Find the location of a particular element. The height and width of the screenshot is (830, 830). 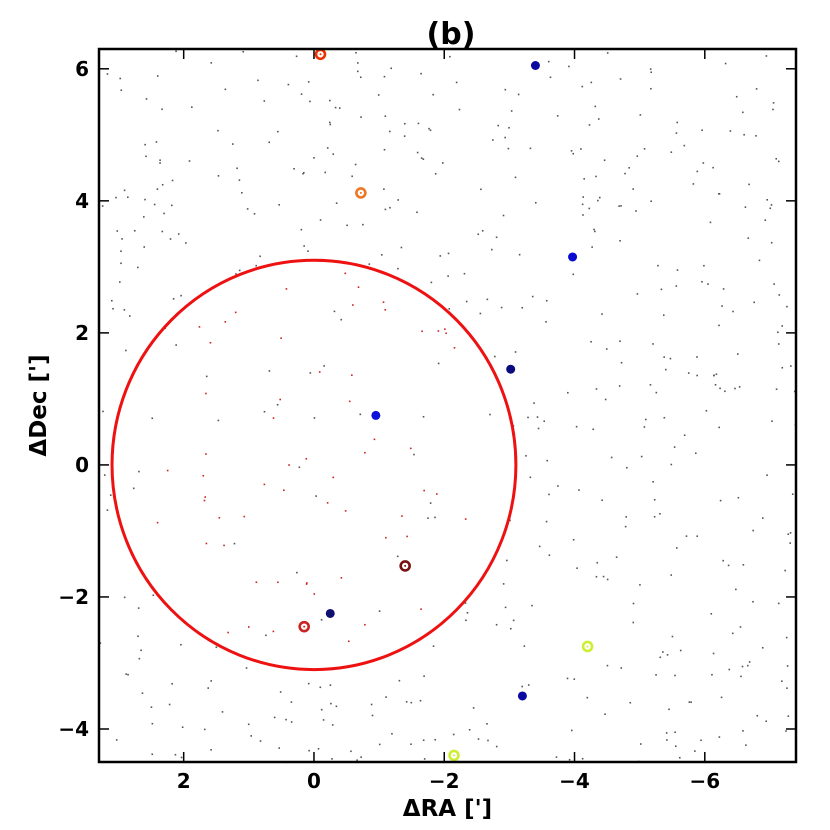

filled-marker is located at coordinates (573, 257).